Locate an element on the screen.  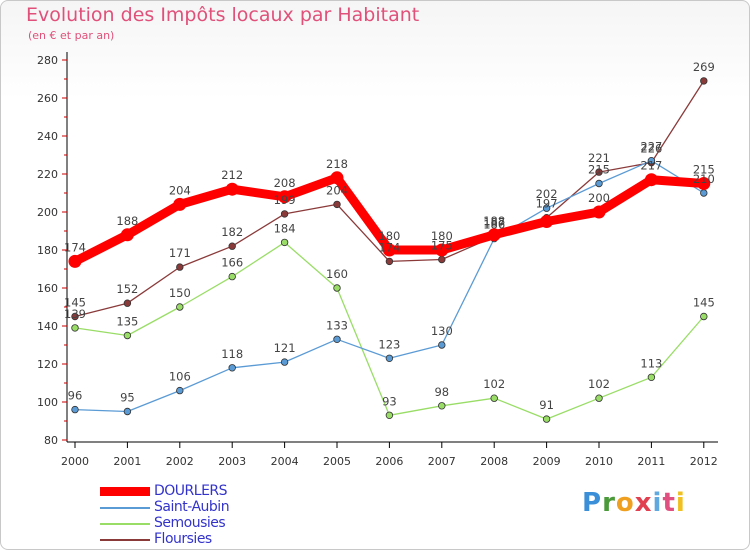
data-label: 221 is located at coordinates (599, 158).